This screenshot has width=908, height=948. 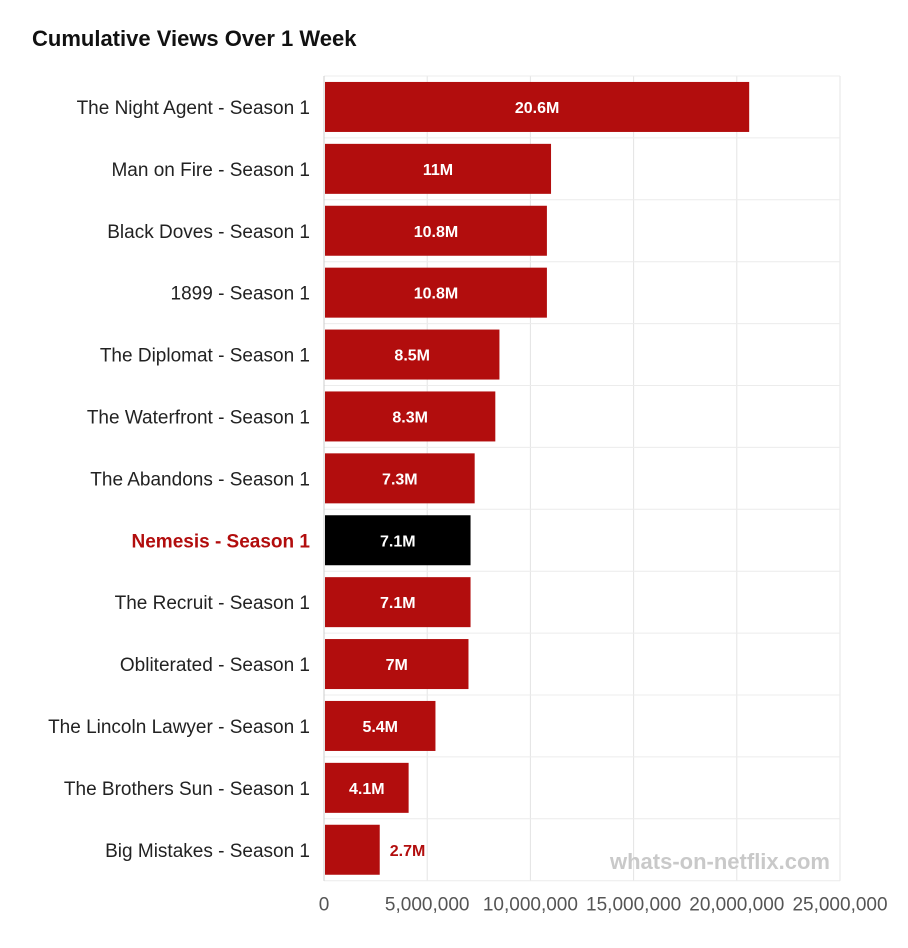 I want to click on data-label: 8.3M, so click(x=410, y=417).